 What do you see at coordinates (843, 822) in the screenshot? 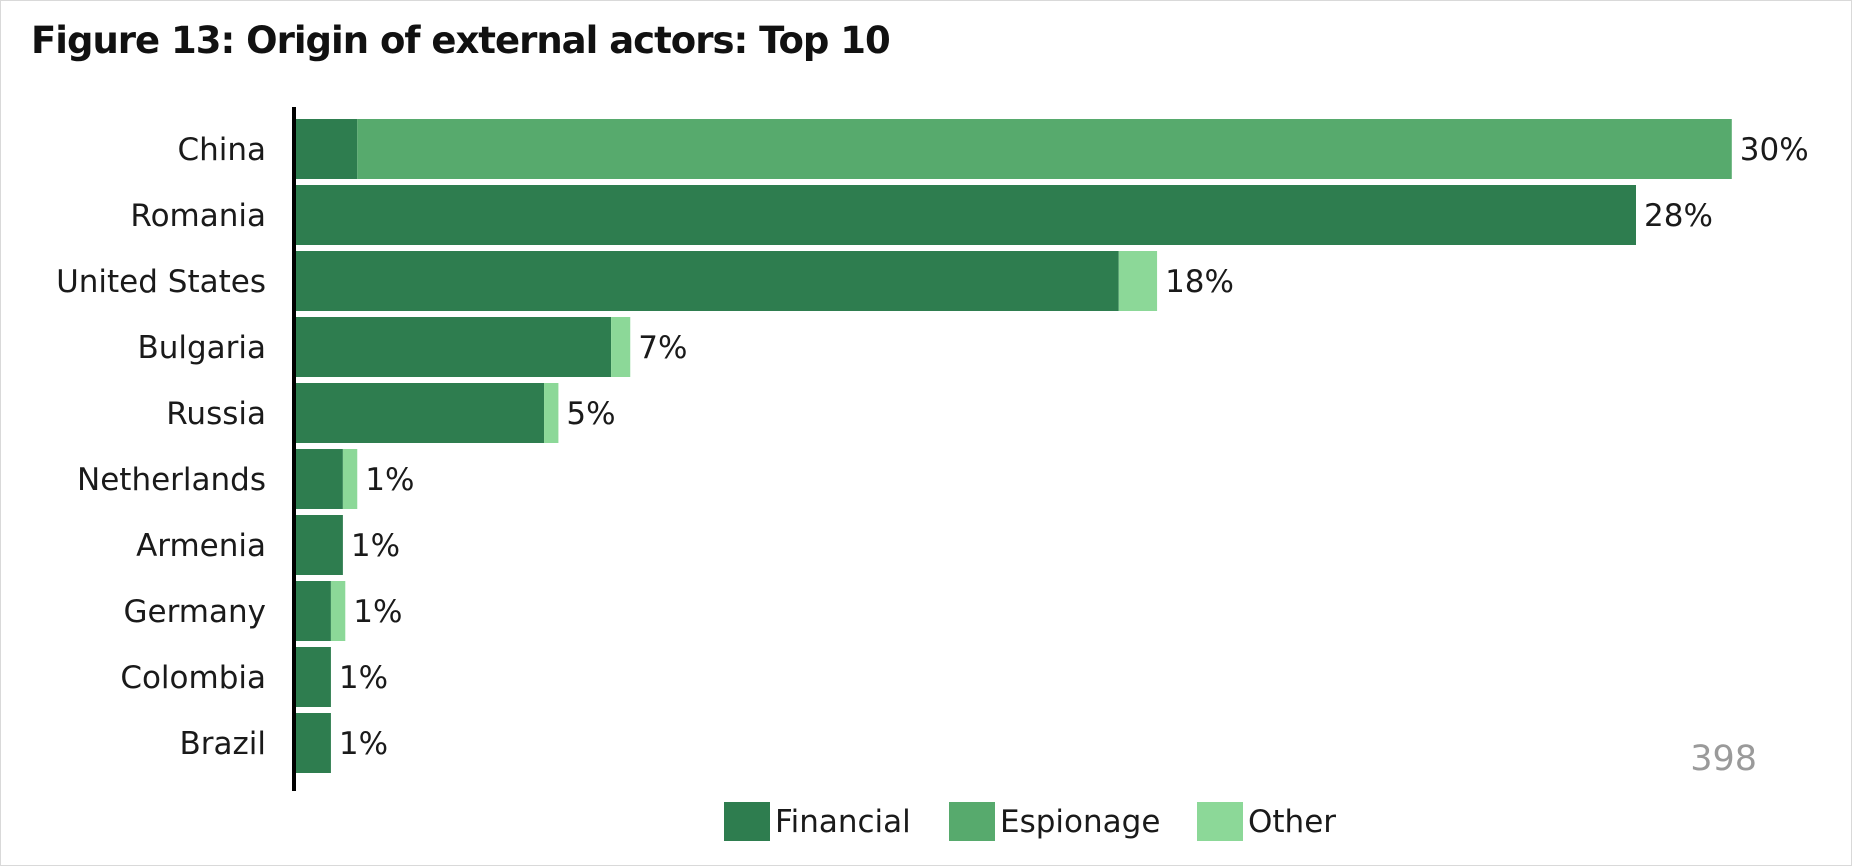
I see `legend-label-financial: Financial` at bounding box center [843, 822].